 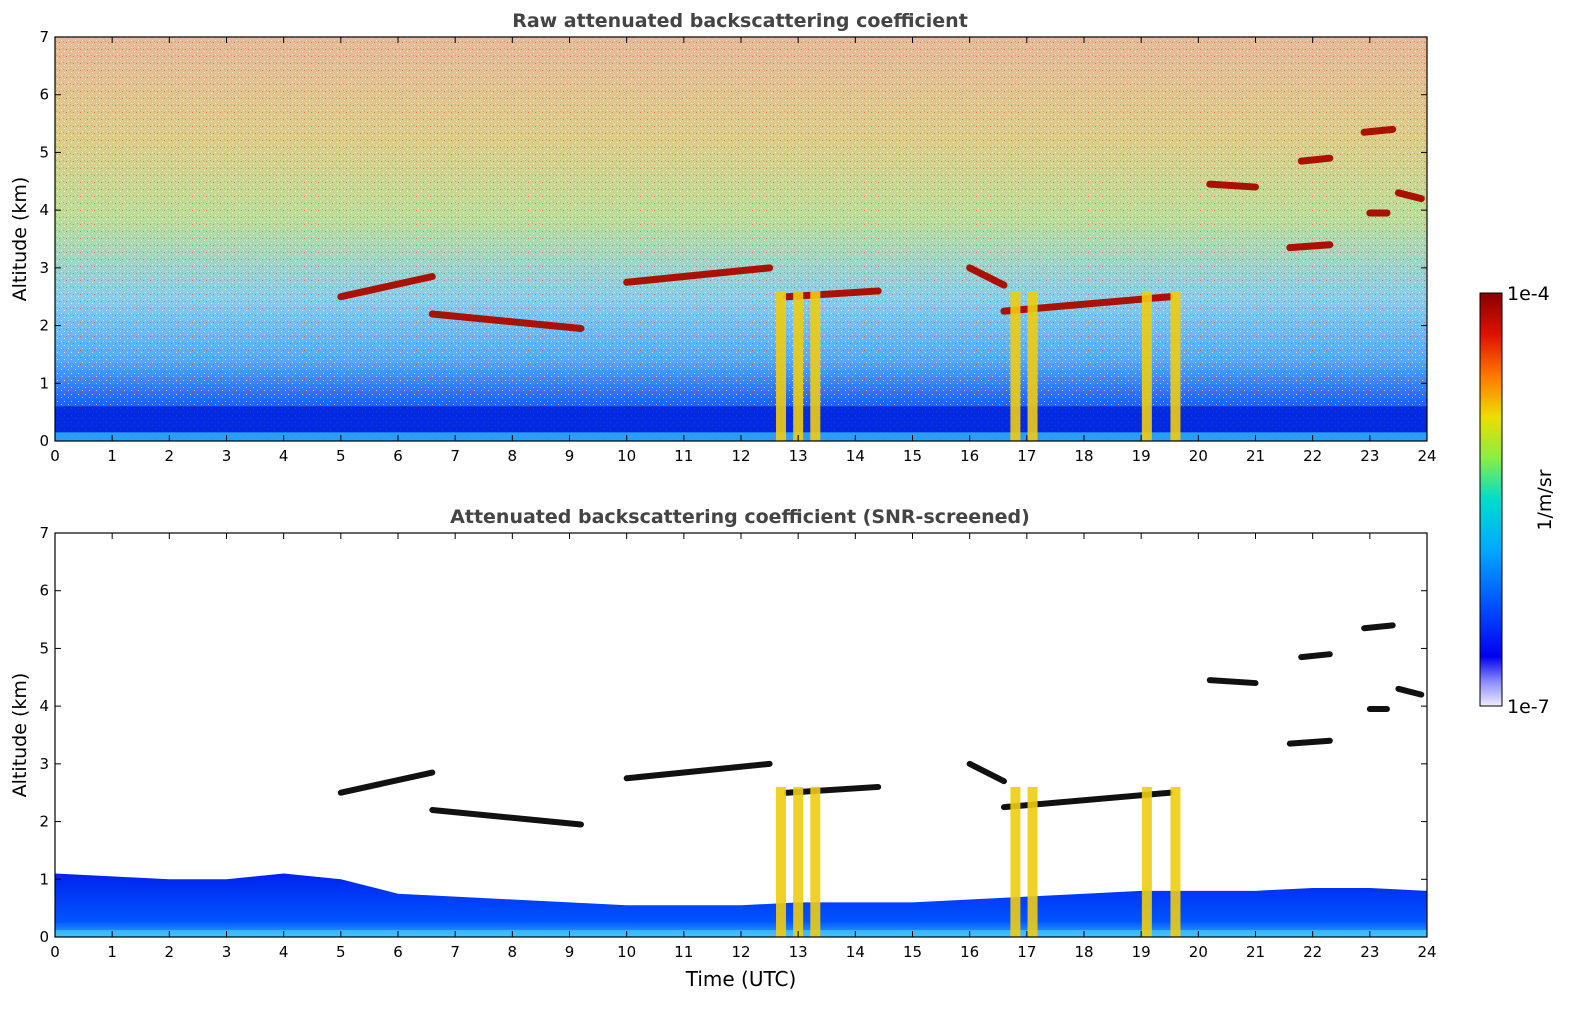 I want to click on panel-screened-xlabel: Time (UTC), so click(x=741, y=979).